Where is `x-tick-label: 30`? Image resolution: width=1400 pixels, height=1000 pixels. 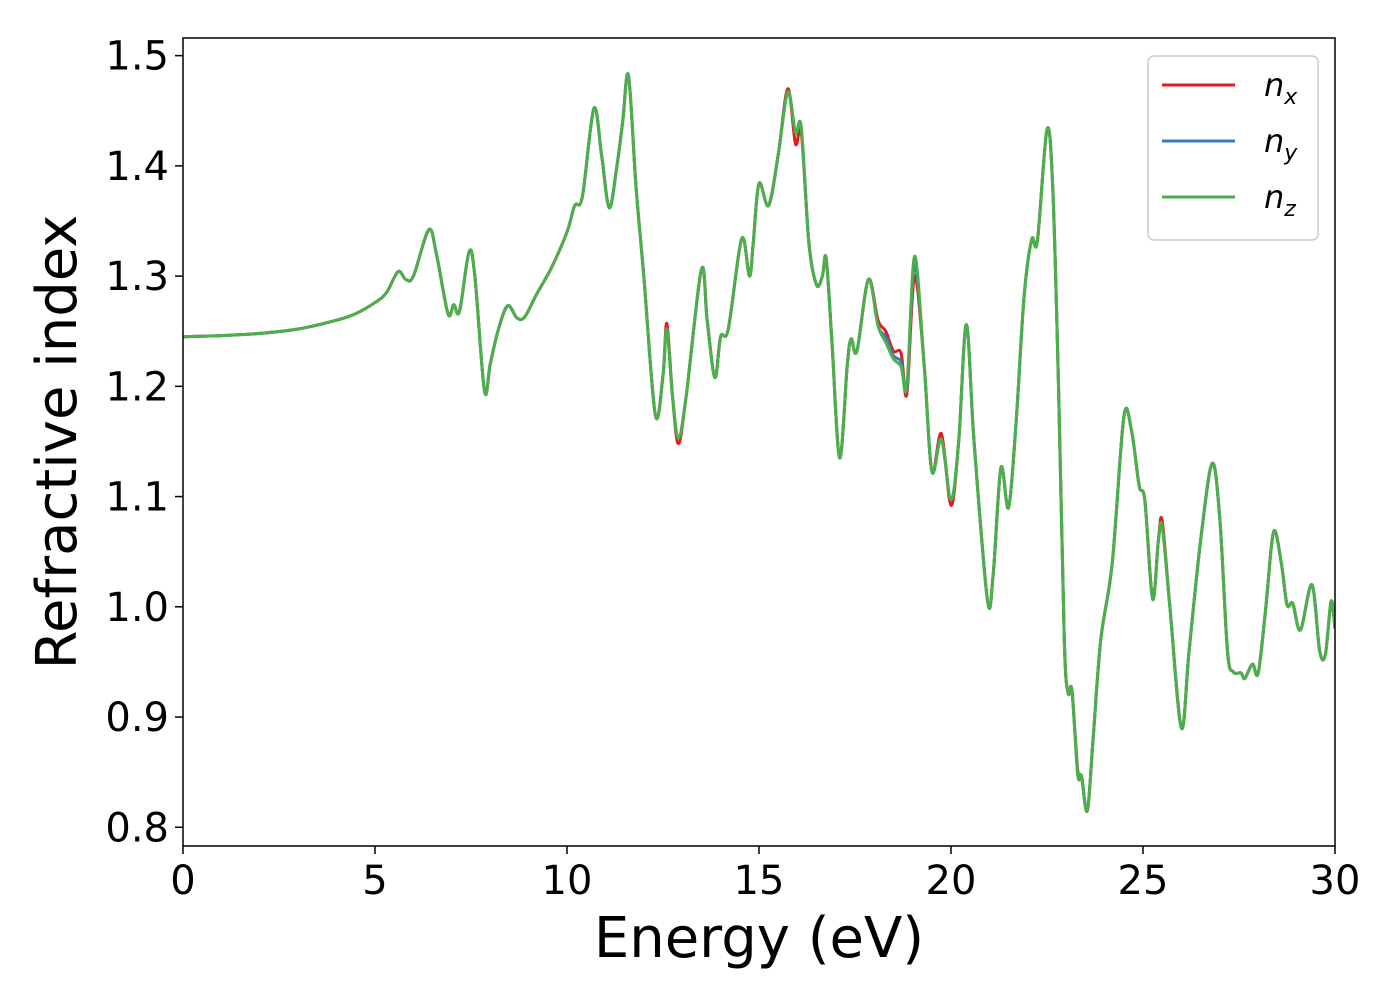
x-tick-label: 30 is located at coordinates (1335, 881).